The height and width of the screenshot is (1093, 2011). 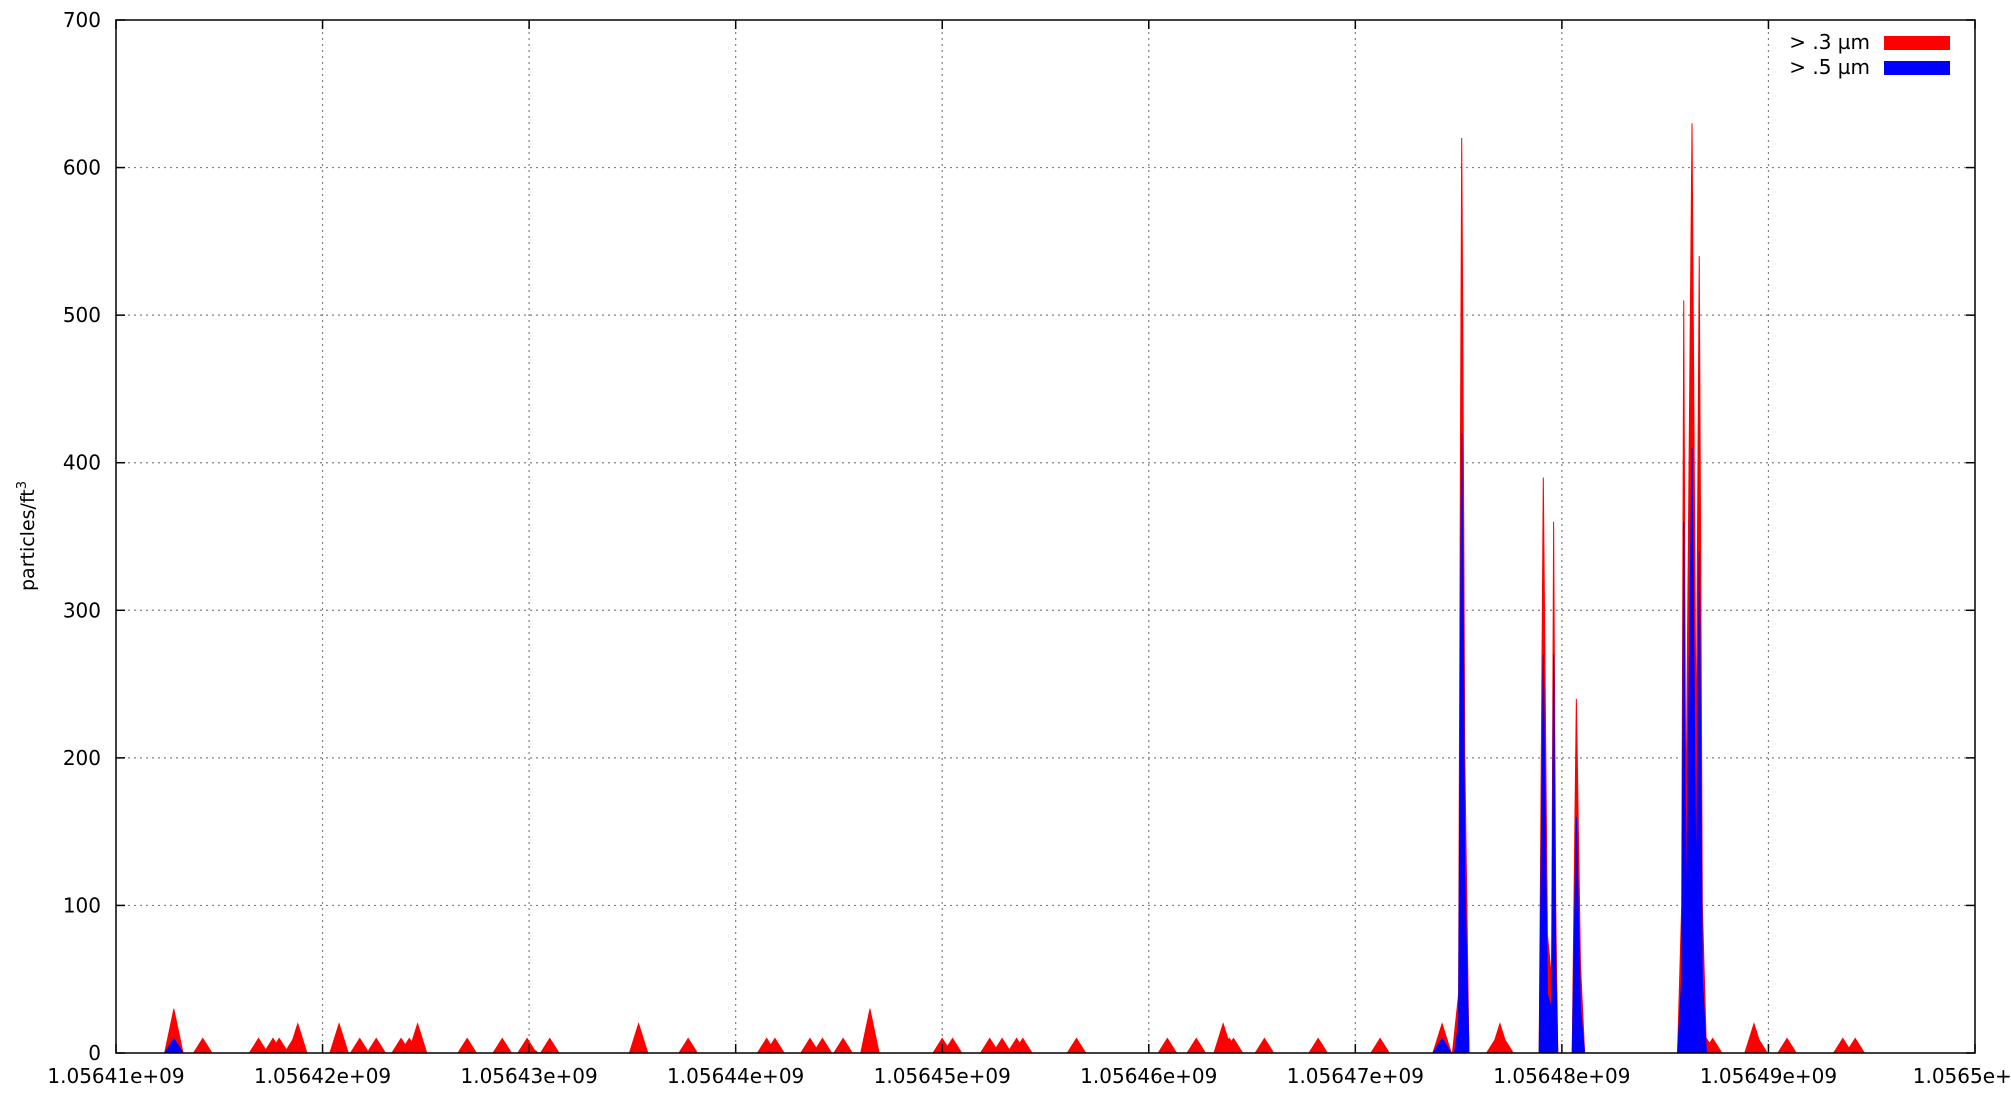 I want to click on y-tick-label: 400, so click(x=82, y=463).